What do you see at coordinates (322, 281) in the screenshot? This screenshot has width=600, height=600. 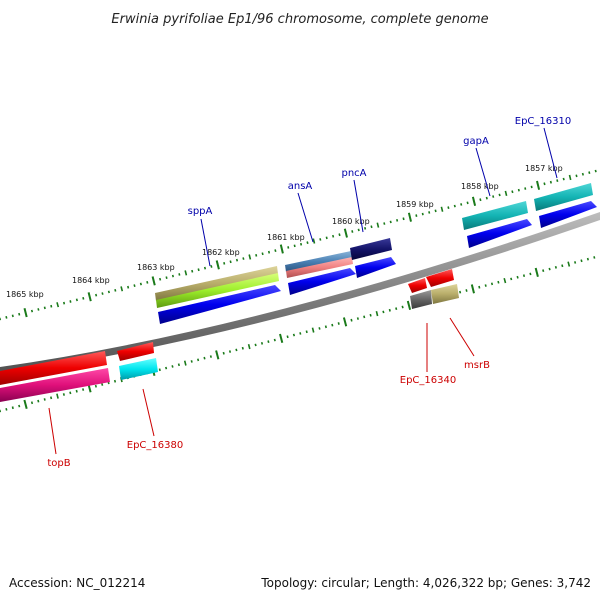 I see `cds-ansA-arrow` at bounding box center [322, 281].